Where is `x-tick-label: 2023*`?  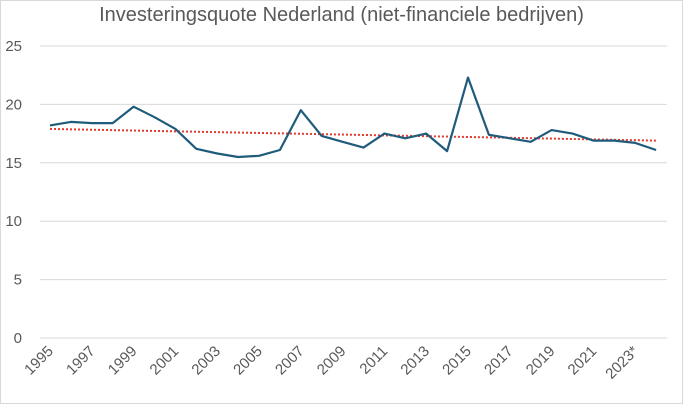 x-tick-label: 2023* is located at coordinates (622, 363).